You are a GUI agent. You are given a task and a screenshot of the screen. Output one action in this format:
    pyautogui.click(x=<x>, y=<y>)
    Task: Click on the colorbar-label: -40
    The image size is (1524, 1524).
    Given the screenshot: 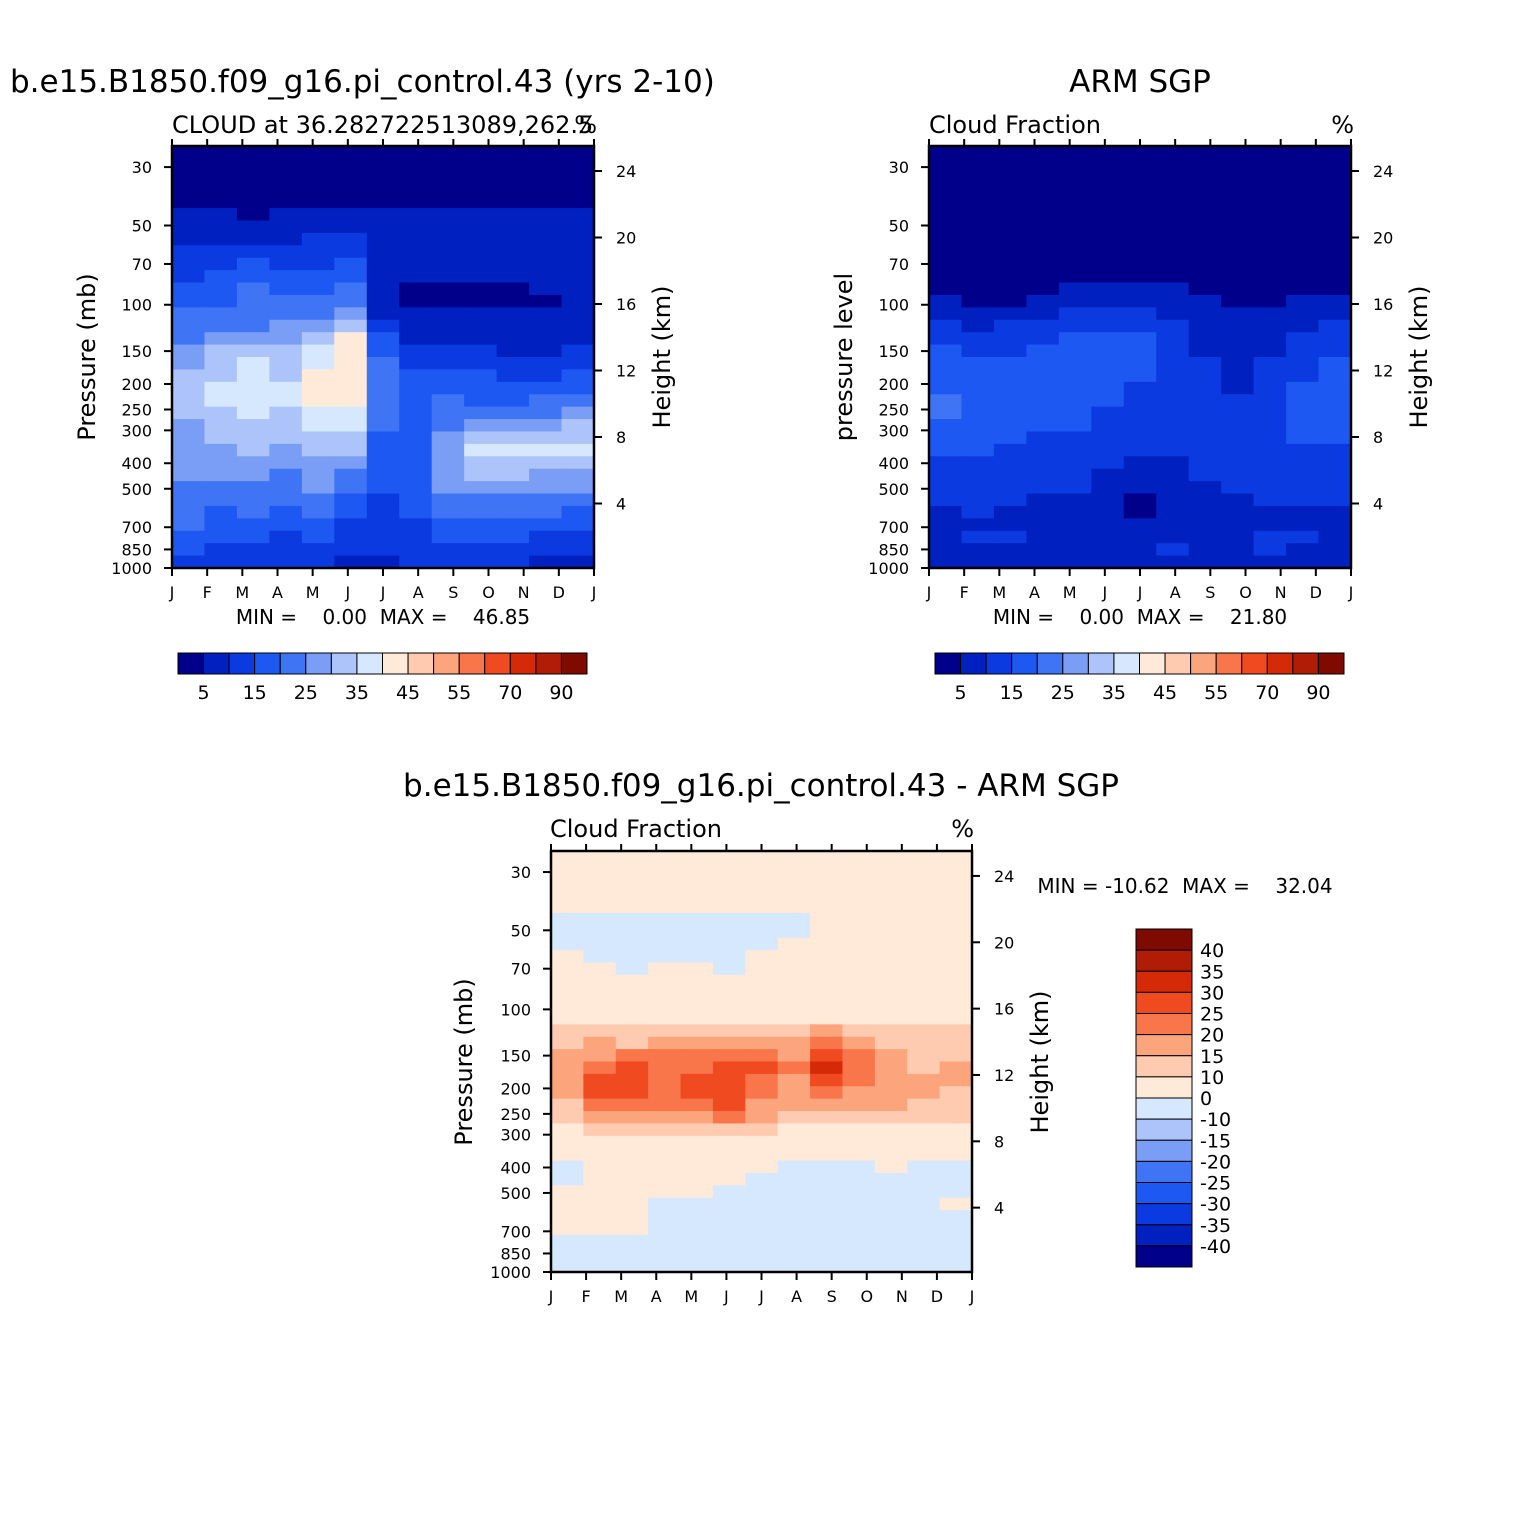 What is the action you would take?
    pyautogui.click(x=1215, y=1247)
    